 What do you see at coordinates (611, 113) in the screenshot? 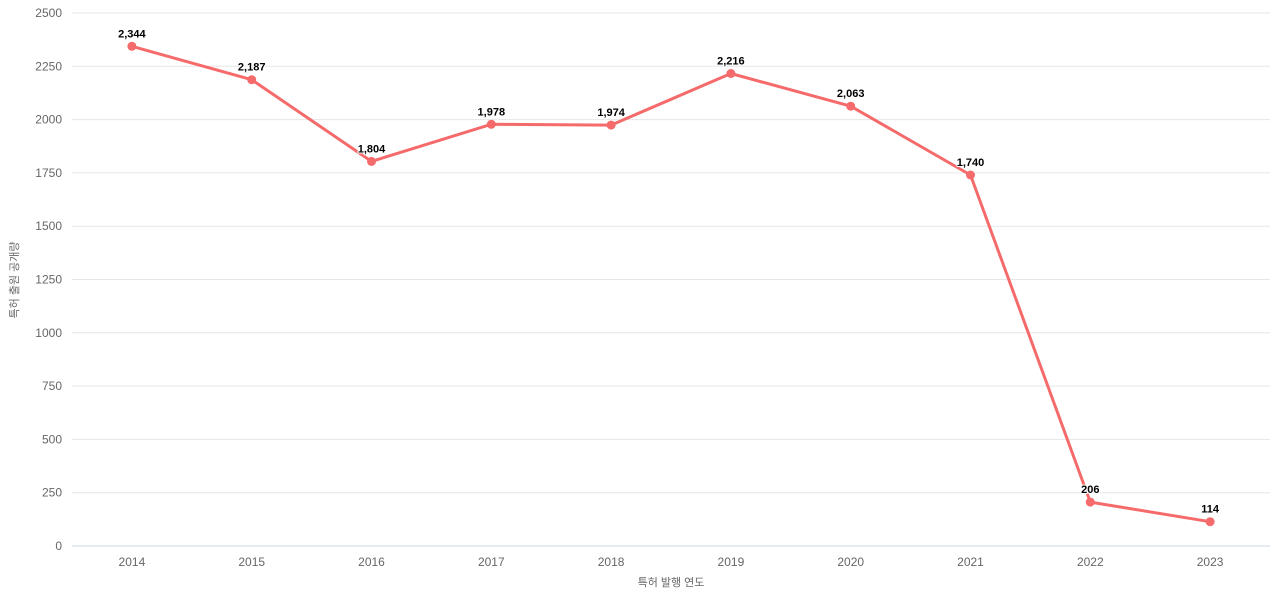
I see `data-point-label: 1,974` at bounding box center [611, 113].